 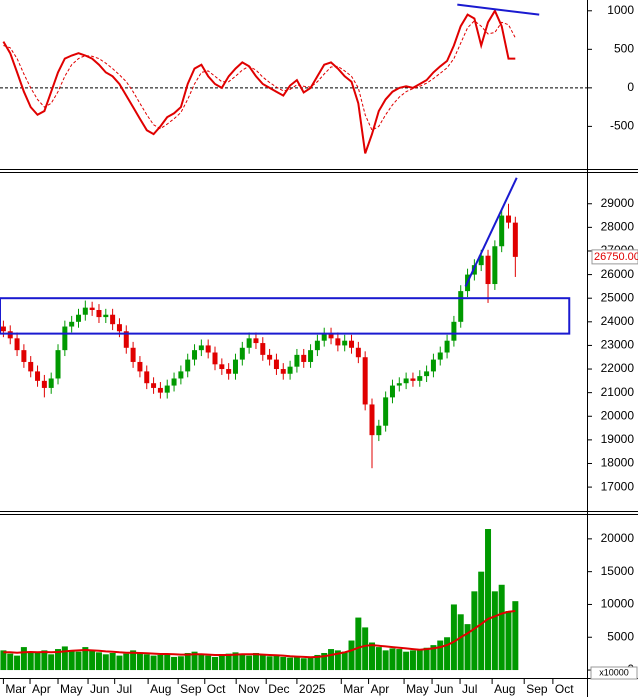 I want to click on last-price-label: 26750.00, so click(x=616, y=257).